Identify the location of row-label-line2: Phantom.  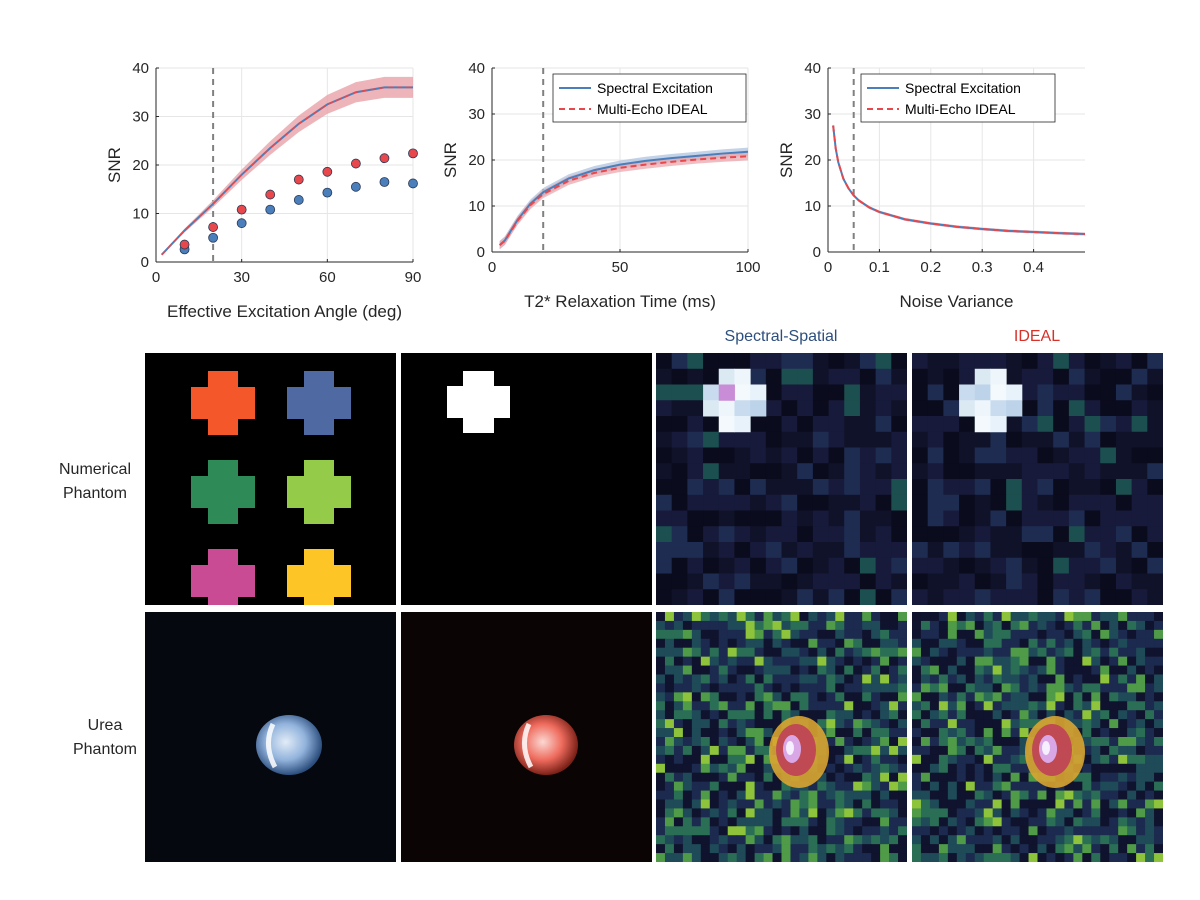
(105, 749).